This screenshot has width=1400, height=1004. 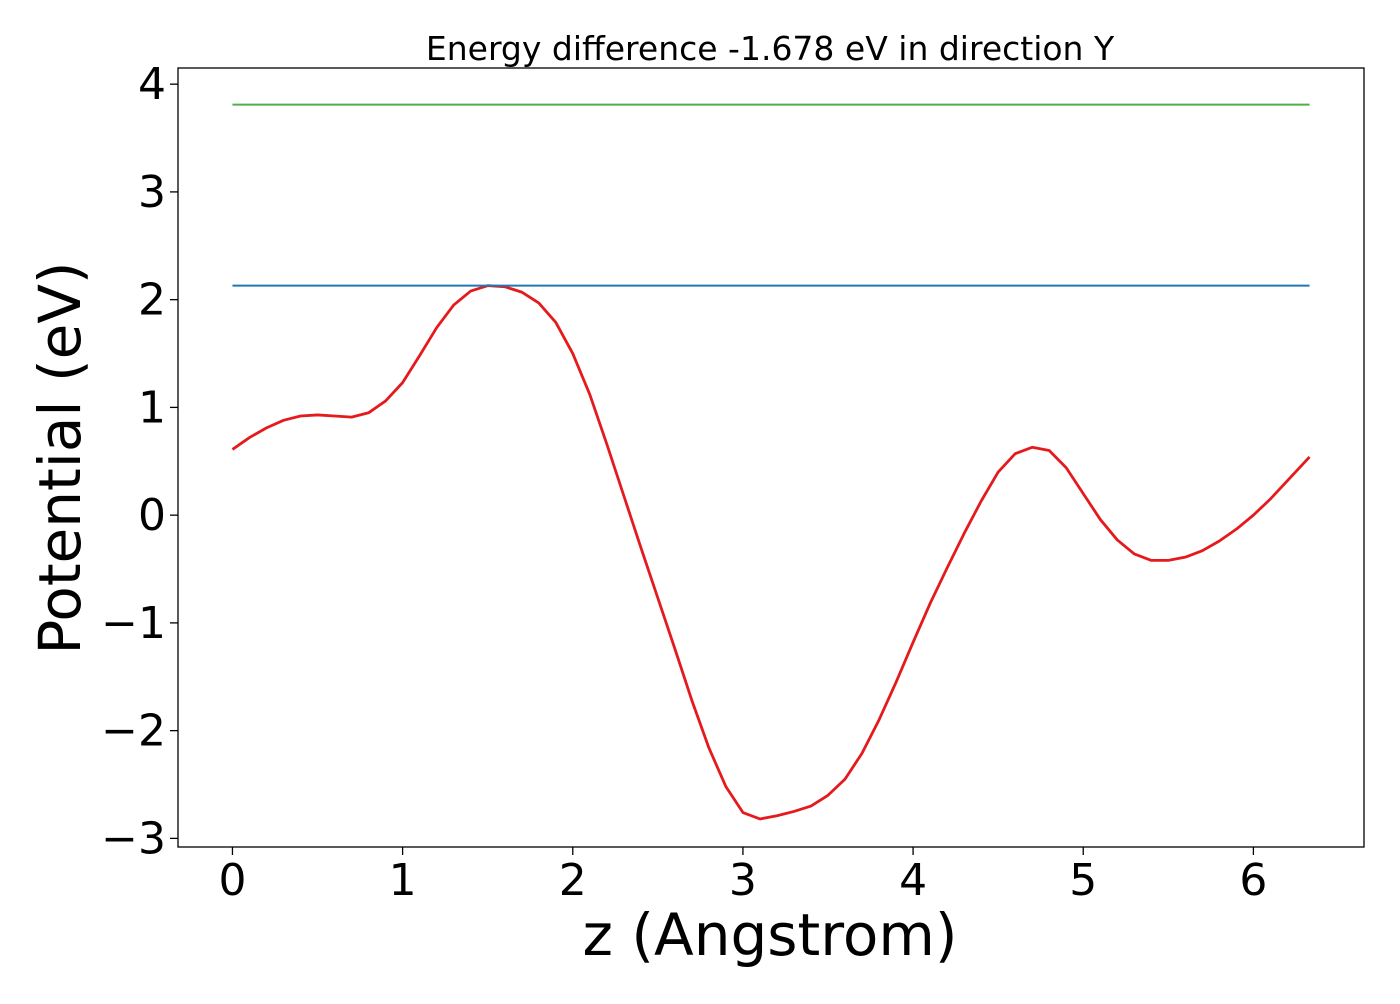 What do you see at coordinates (770, 935) in the screenshot?
I see `x-axis-label: z (Angstrom)` at bounding box center [770, 935].